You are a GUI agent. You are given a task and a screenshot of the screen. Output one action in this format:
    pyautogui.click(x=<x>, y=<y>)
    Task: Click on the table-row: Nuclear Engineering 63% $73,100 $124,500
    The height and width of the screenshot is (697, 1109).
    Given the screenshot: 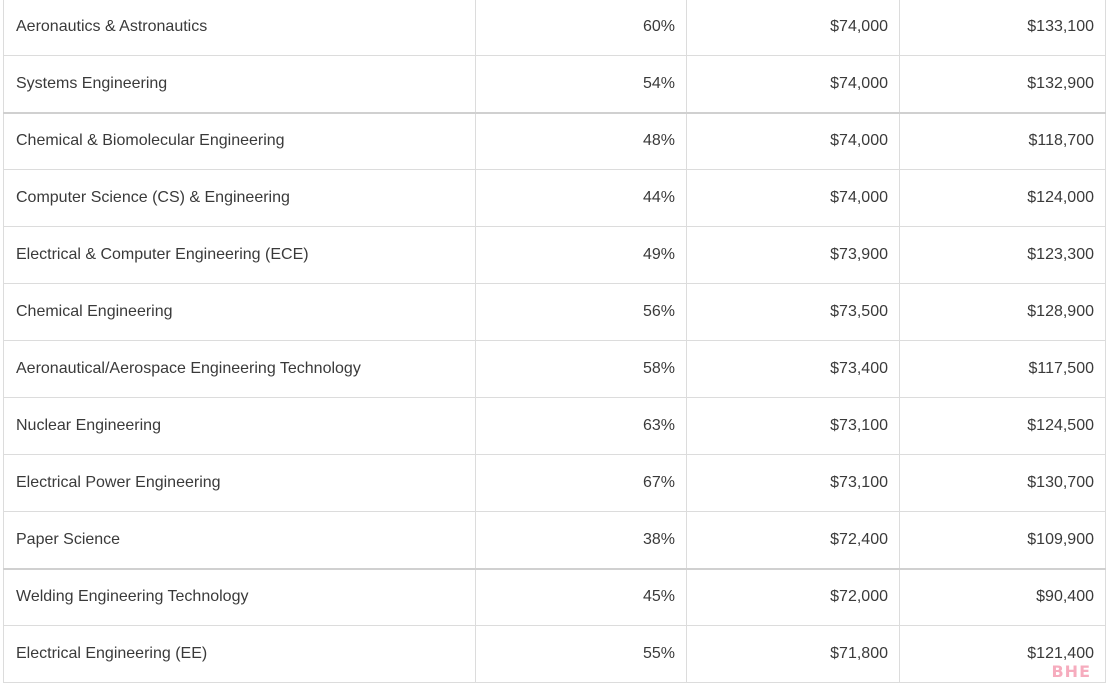 What is the action you would take?
    pyautogui.click(x=554, y=426)
    